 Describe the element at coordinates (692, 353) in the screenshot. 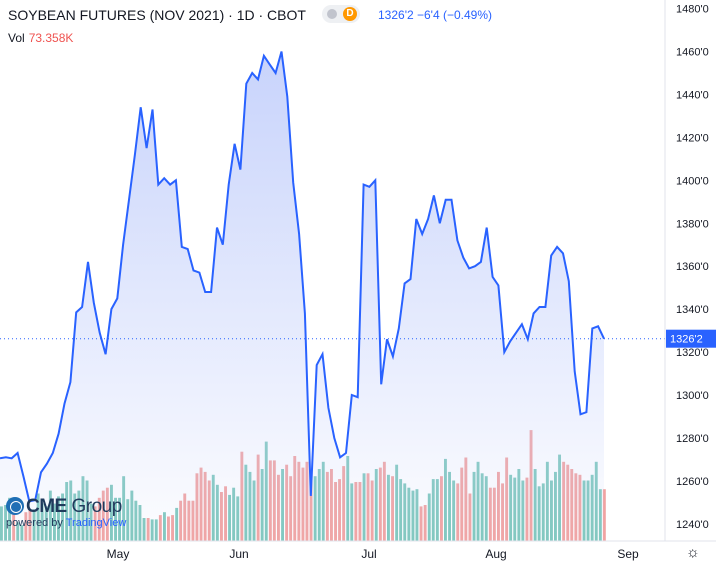

I see `y-tick-label: 1320'0` at that location.